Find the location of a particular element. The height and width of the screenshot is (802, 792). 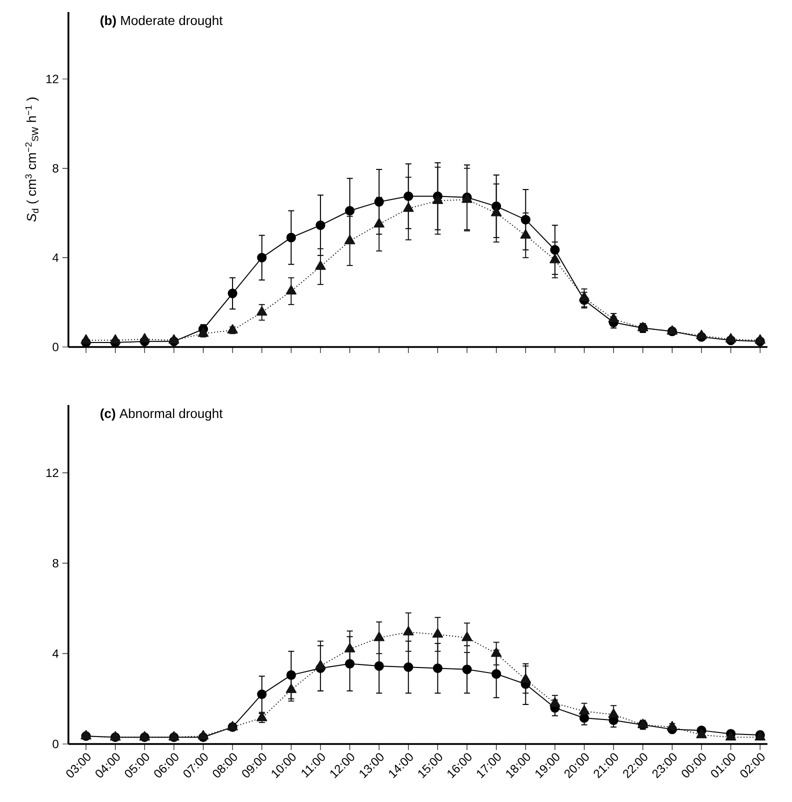

chart-title: (b) Moderate drought is located at coordinates (161, 22).